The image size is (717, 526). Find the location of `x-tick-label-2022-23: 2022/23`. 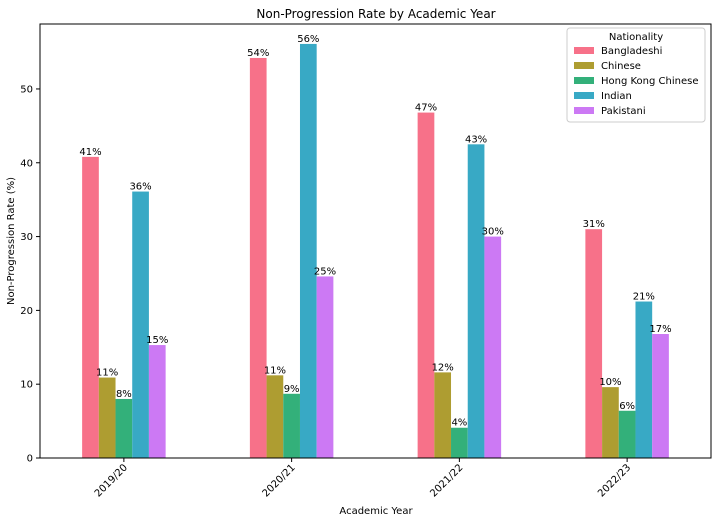

x-tick-label-2022-23: 2022/23 is located at coordinates (614, 480).